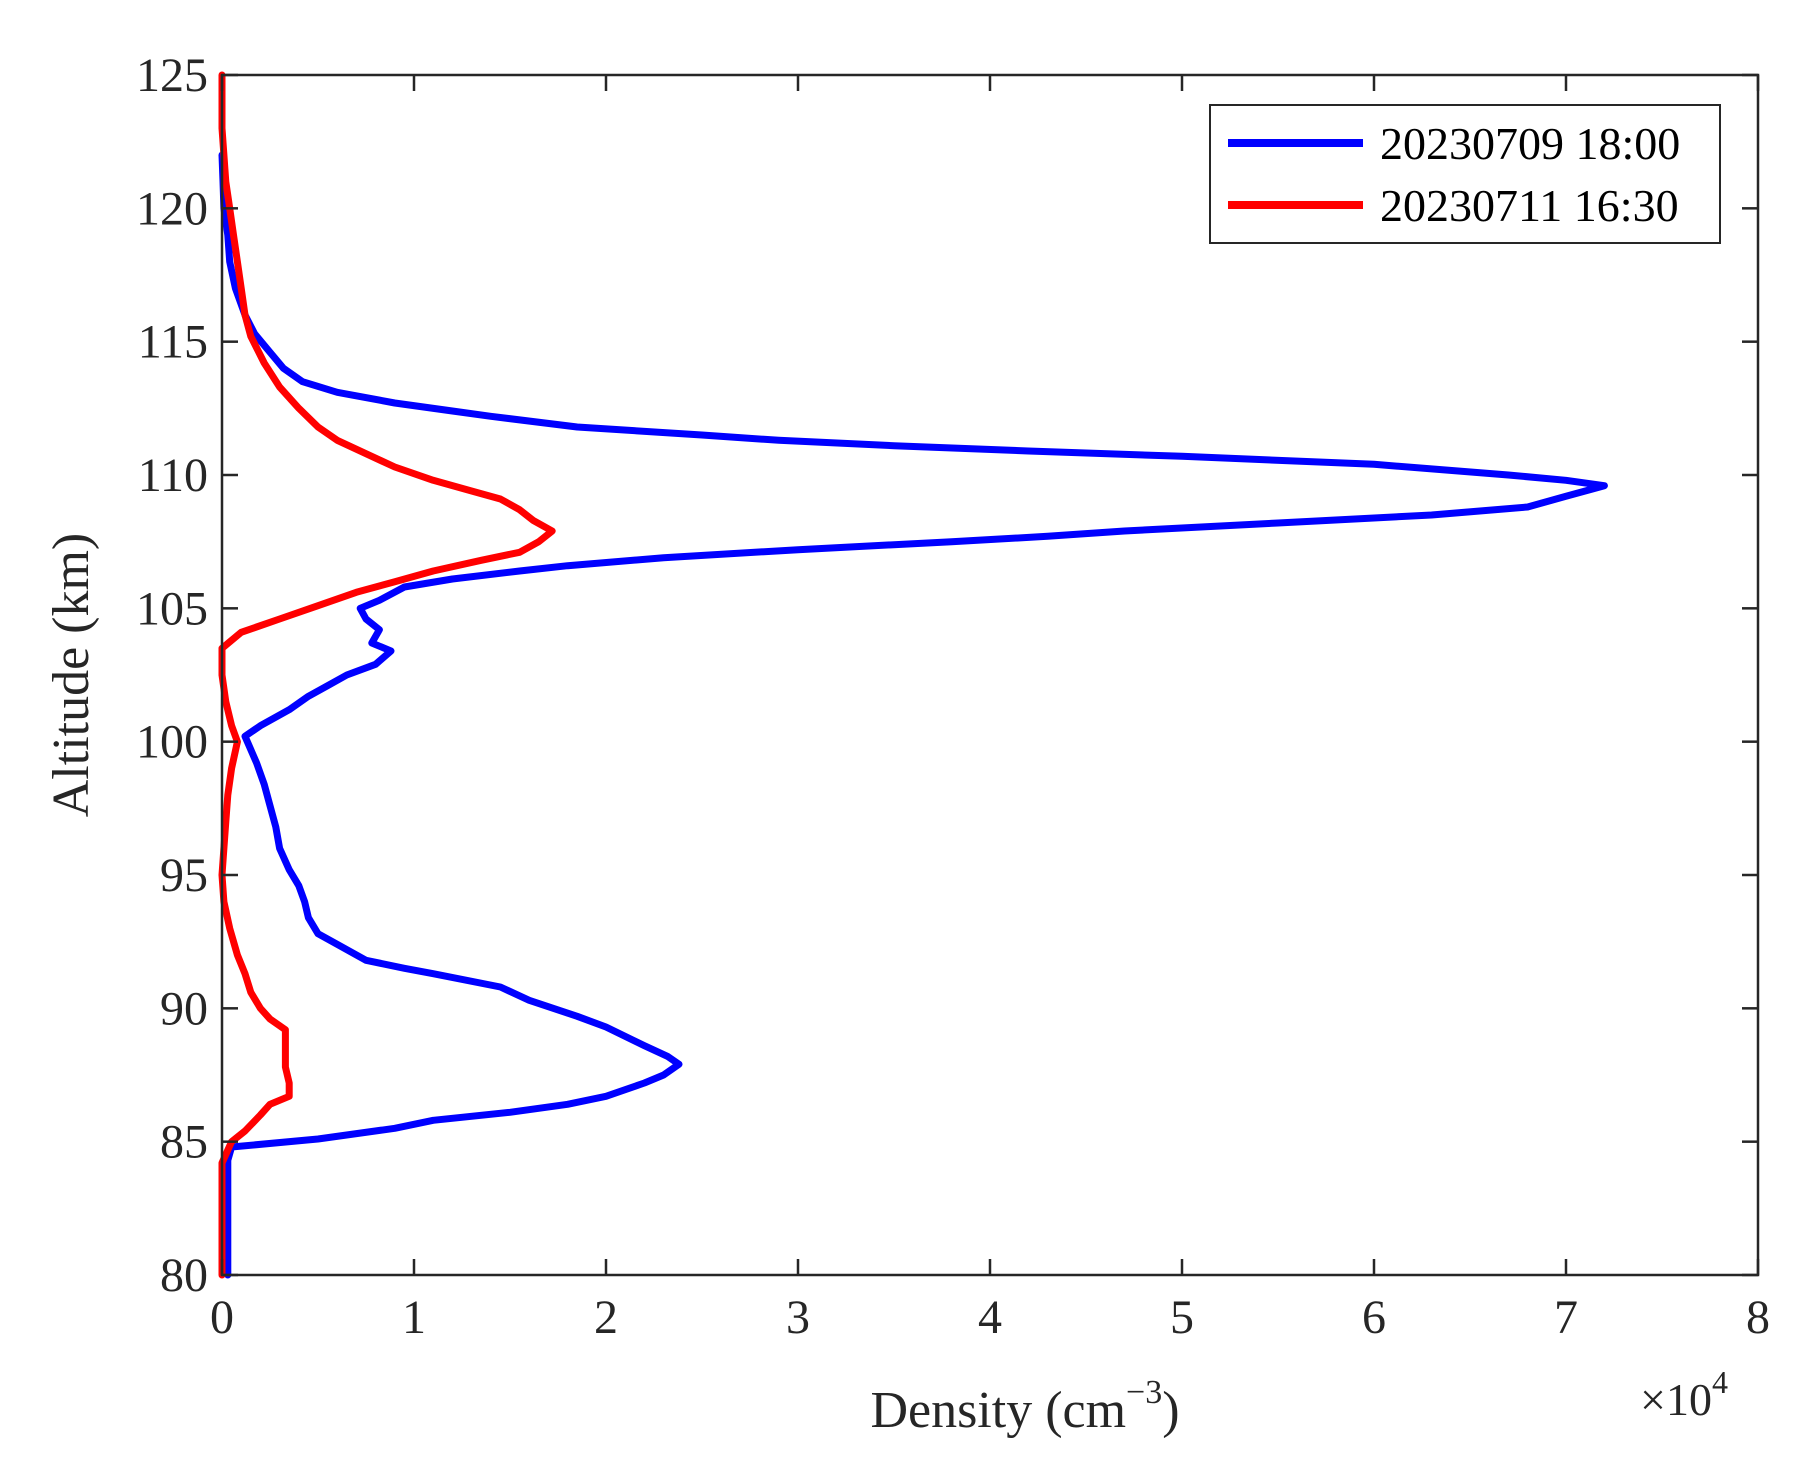 This screenshot has width=1820, height=1483. What do you see at coordinates (798, 1317) in the screenshot?
I see `x-tick-label: 3` at bounding box center [798, 1317].